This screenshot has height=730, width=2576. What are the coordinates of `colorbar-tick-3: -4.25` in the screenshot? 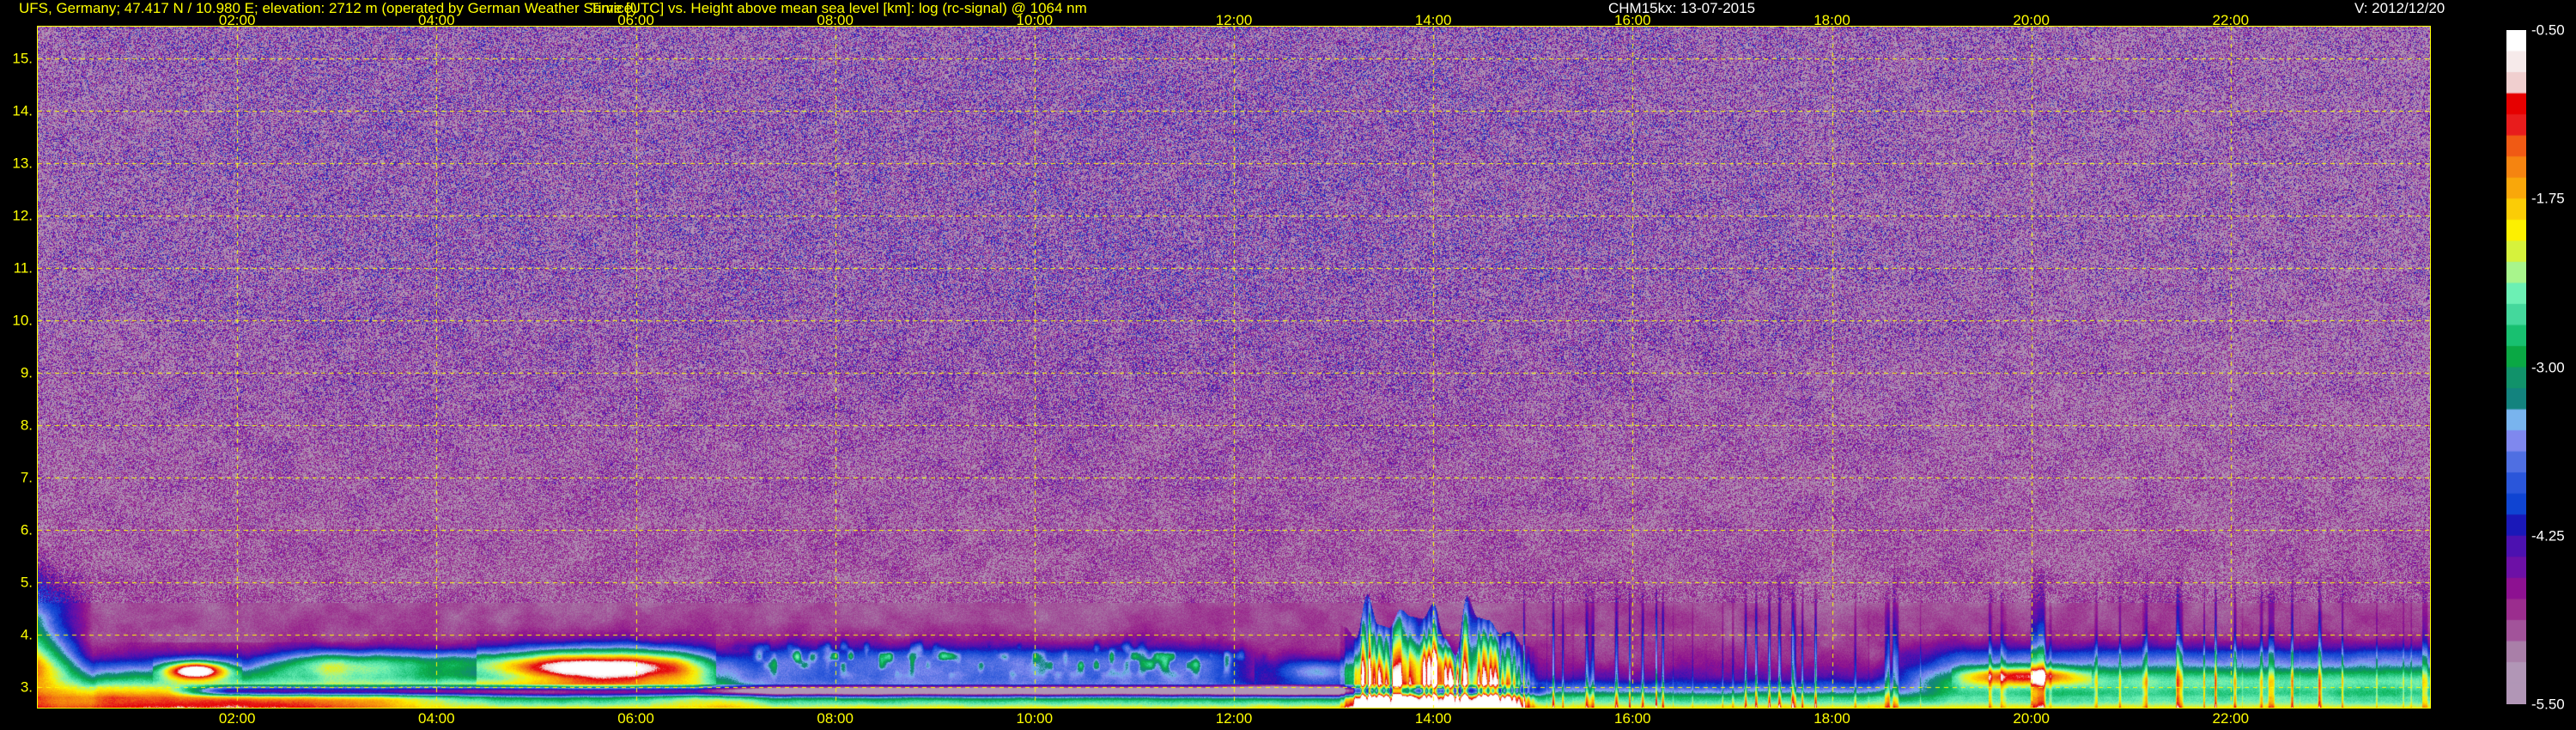 It's located at (2548, 535).